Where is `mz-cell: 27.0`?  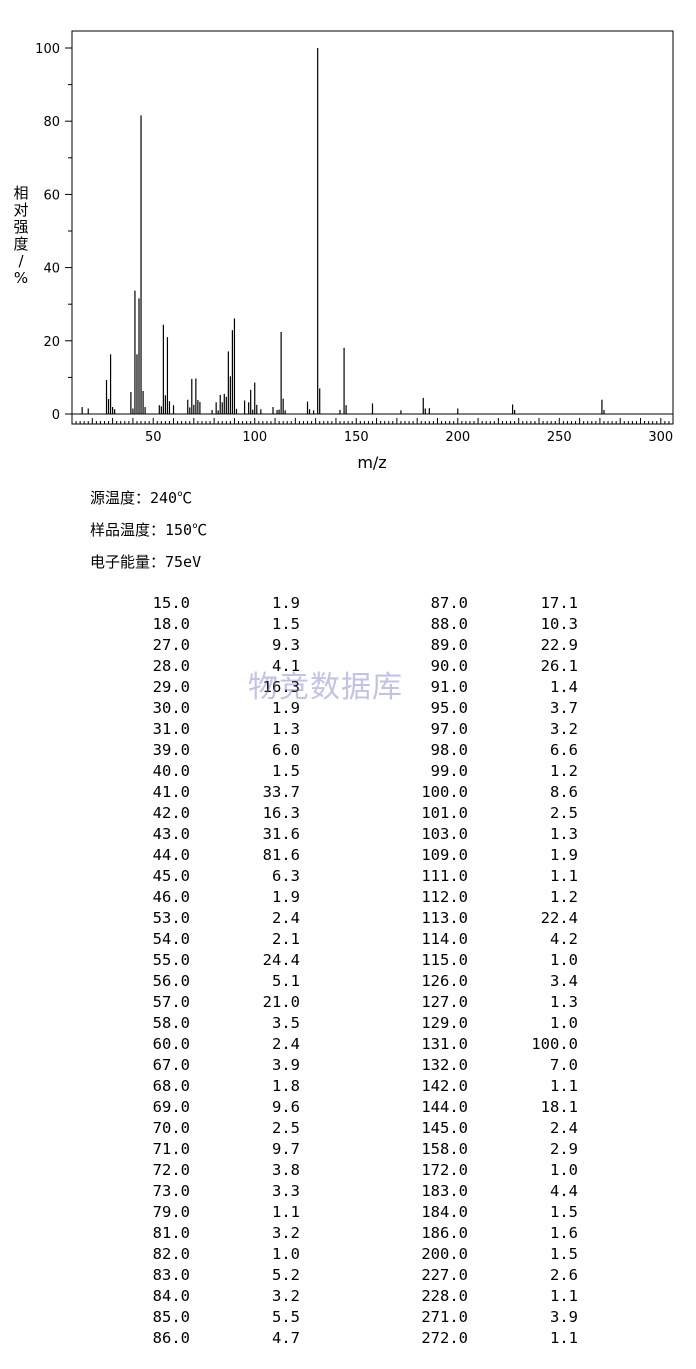
mz-cell: 27.0 is located at coordinates (171, 645).